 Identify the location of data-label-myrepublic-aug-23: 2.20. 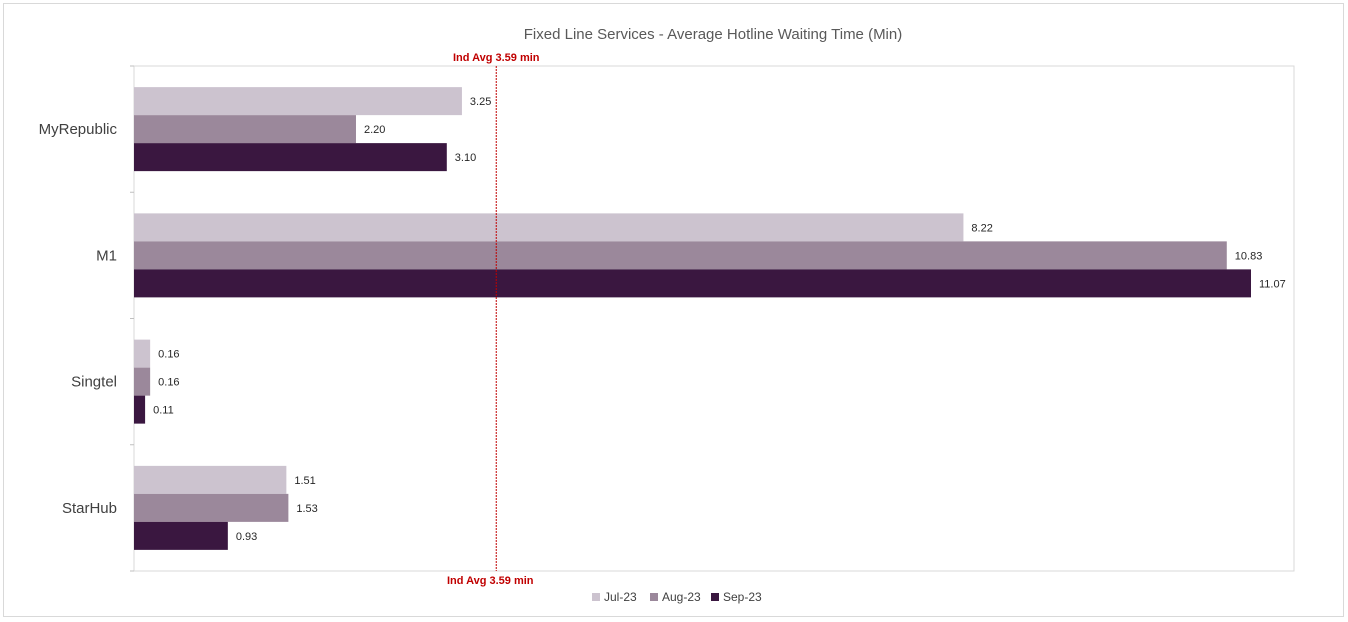
(374, 130).